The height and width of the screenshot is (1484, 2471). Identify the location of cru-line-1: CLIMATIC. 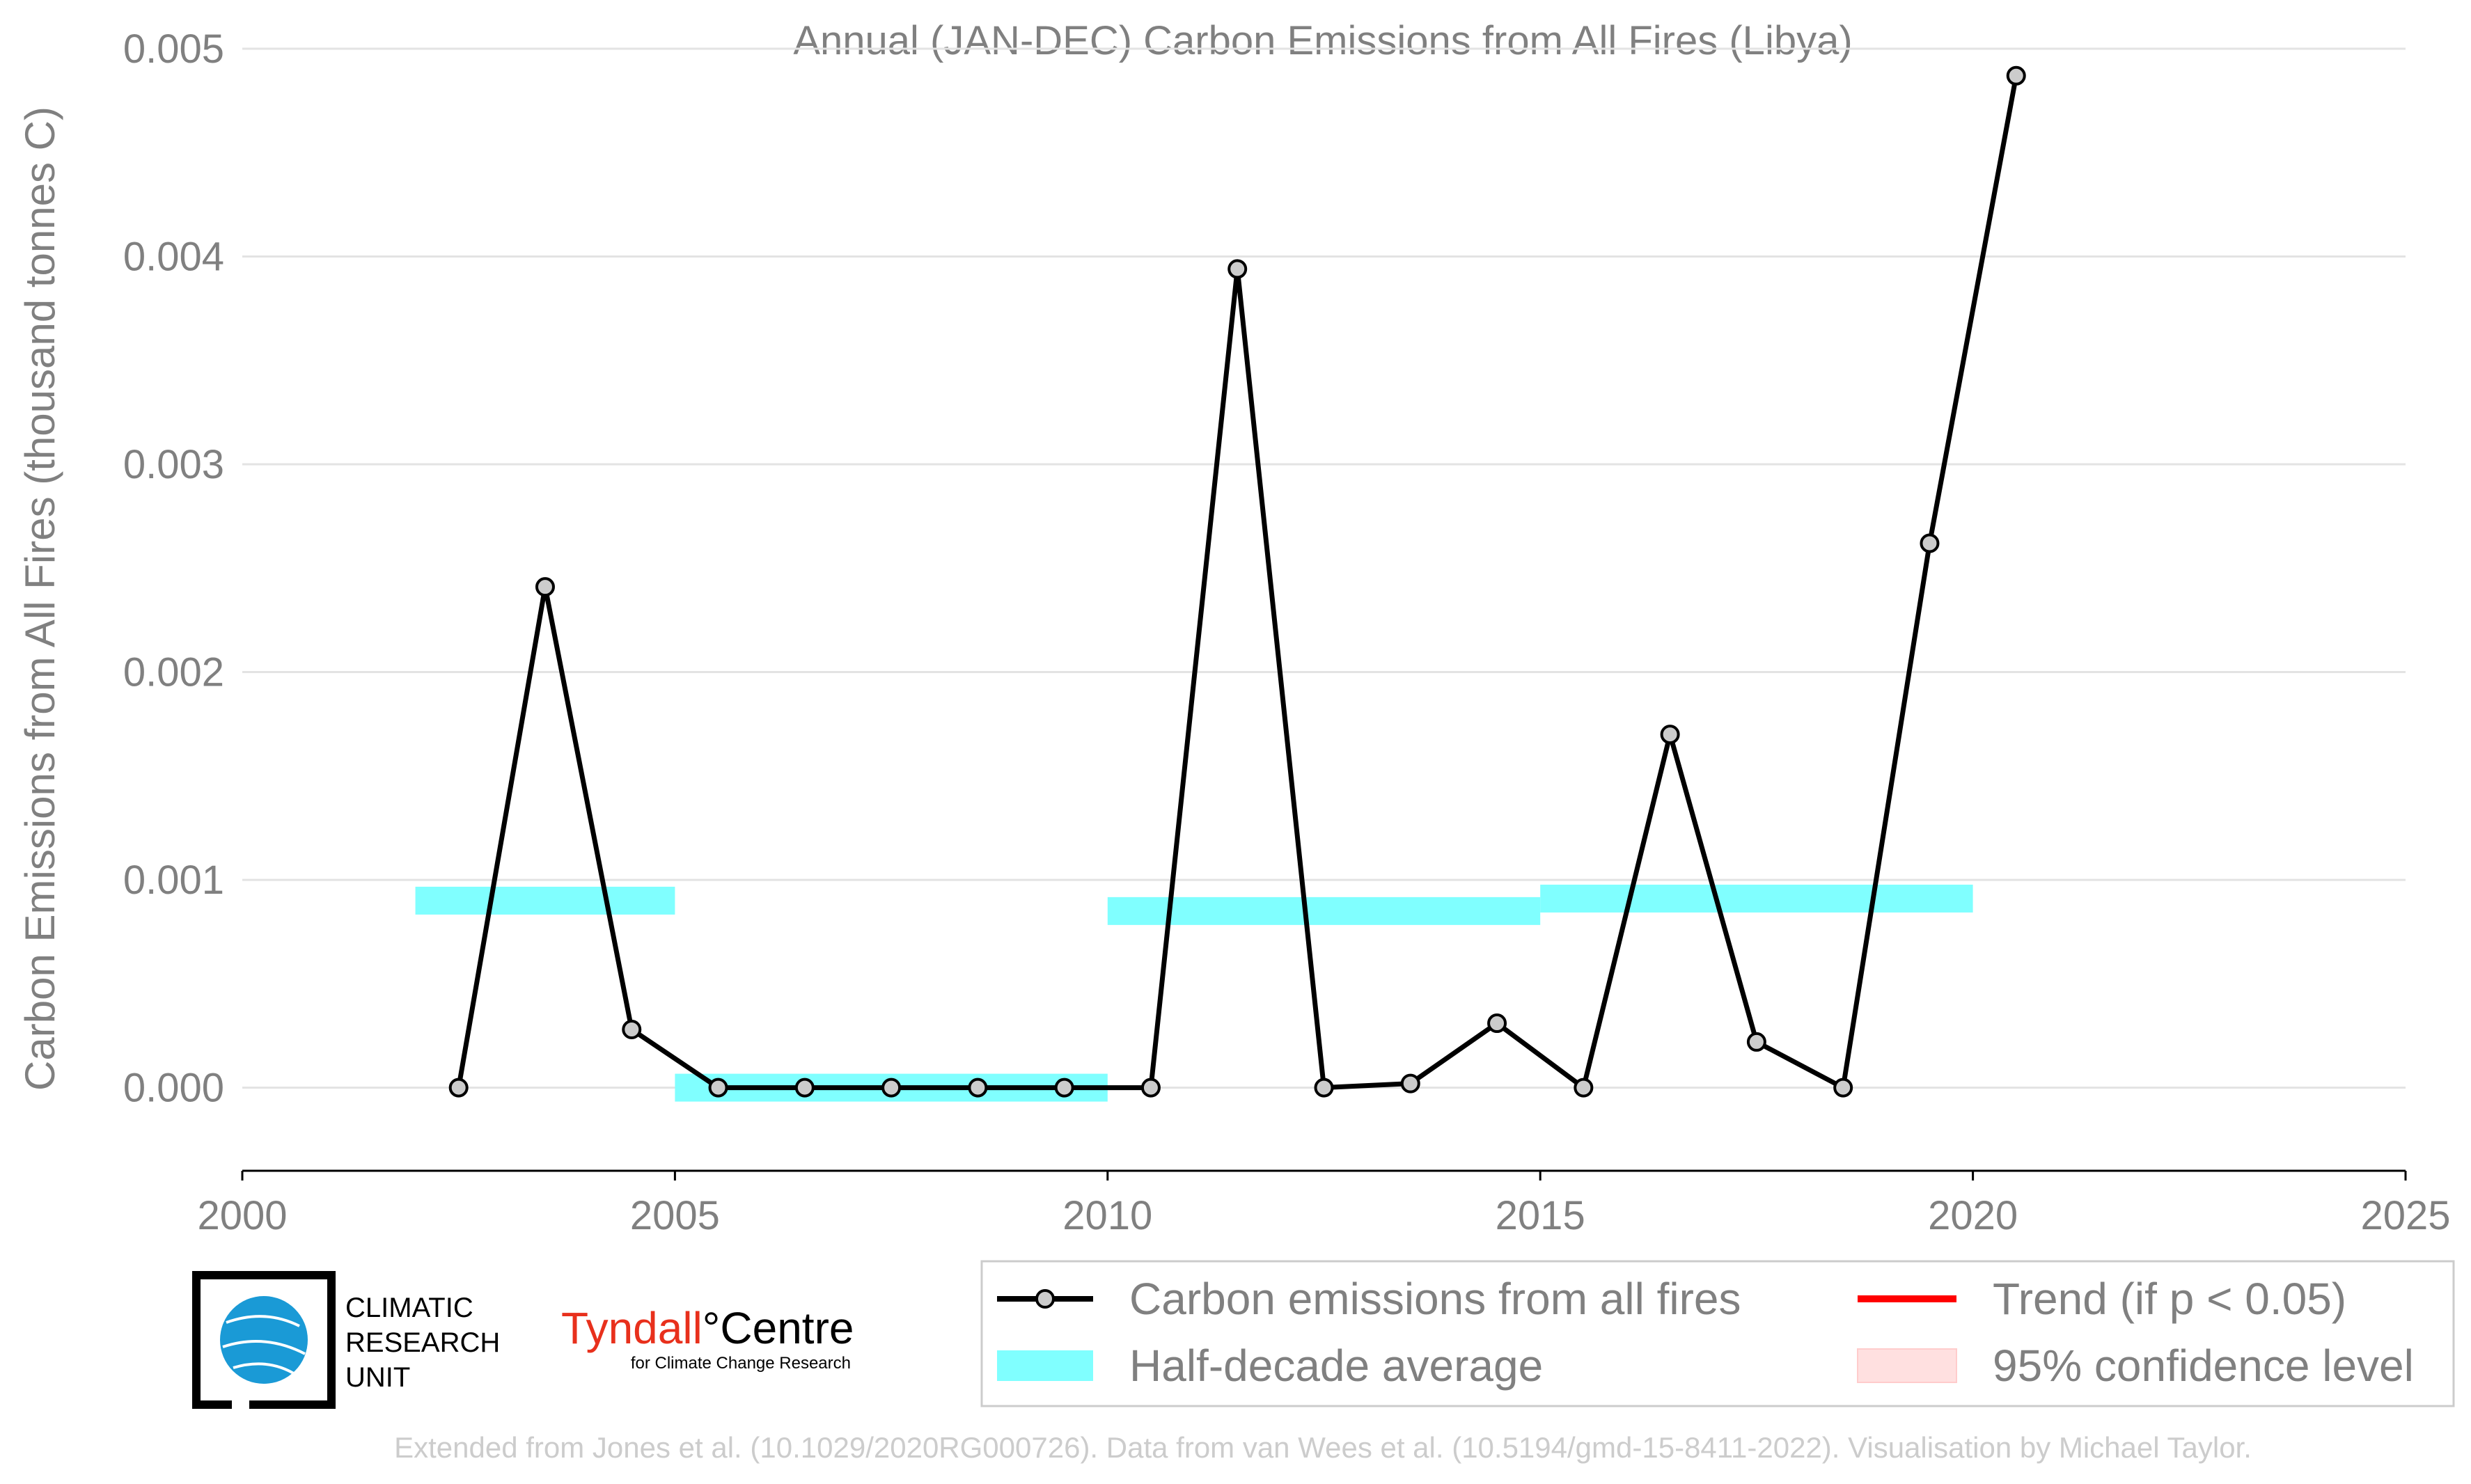
(409, 1308).